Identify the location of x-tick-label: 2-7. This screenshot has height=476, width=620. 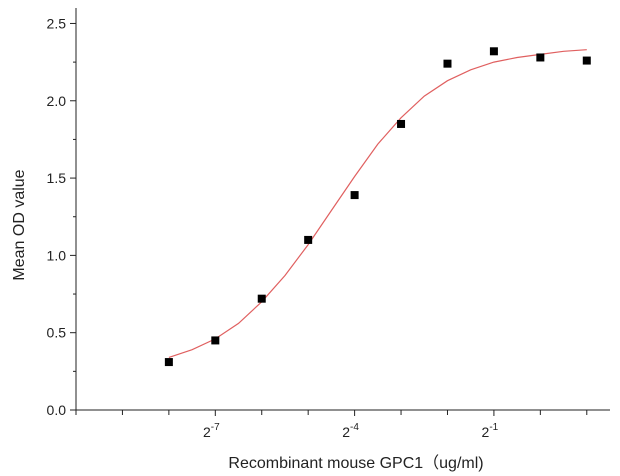
(211, 431).